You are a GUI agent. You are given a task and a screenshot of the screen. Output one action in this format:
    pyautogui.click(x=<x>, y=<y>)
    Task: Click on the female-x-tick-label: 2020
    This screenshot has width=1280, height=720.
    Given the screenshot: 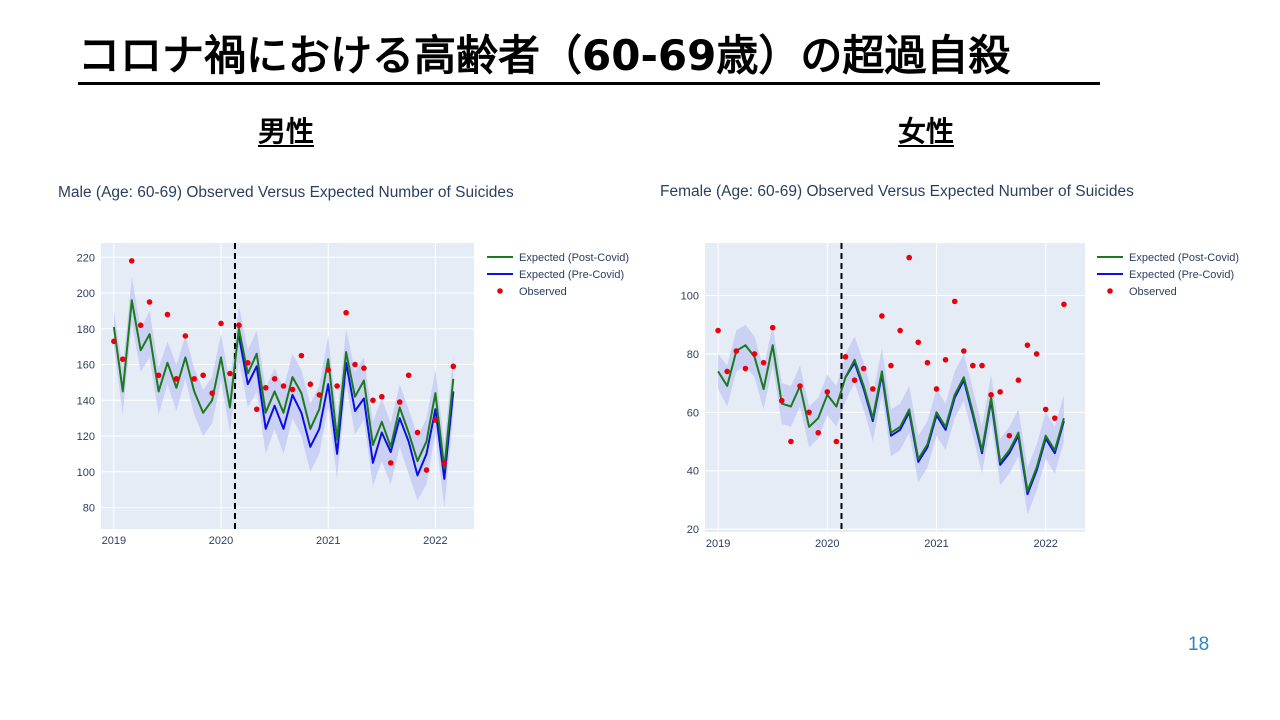 What is the action you would take?
    pyautogui.click(x=827, y=544)
    